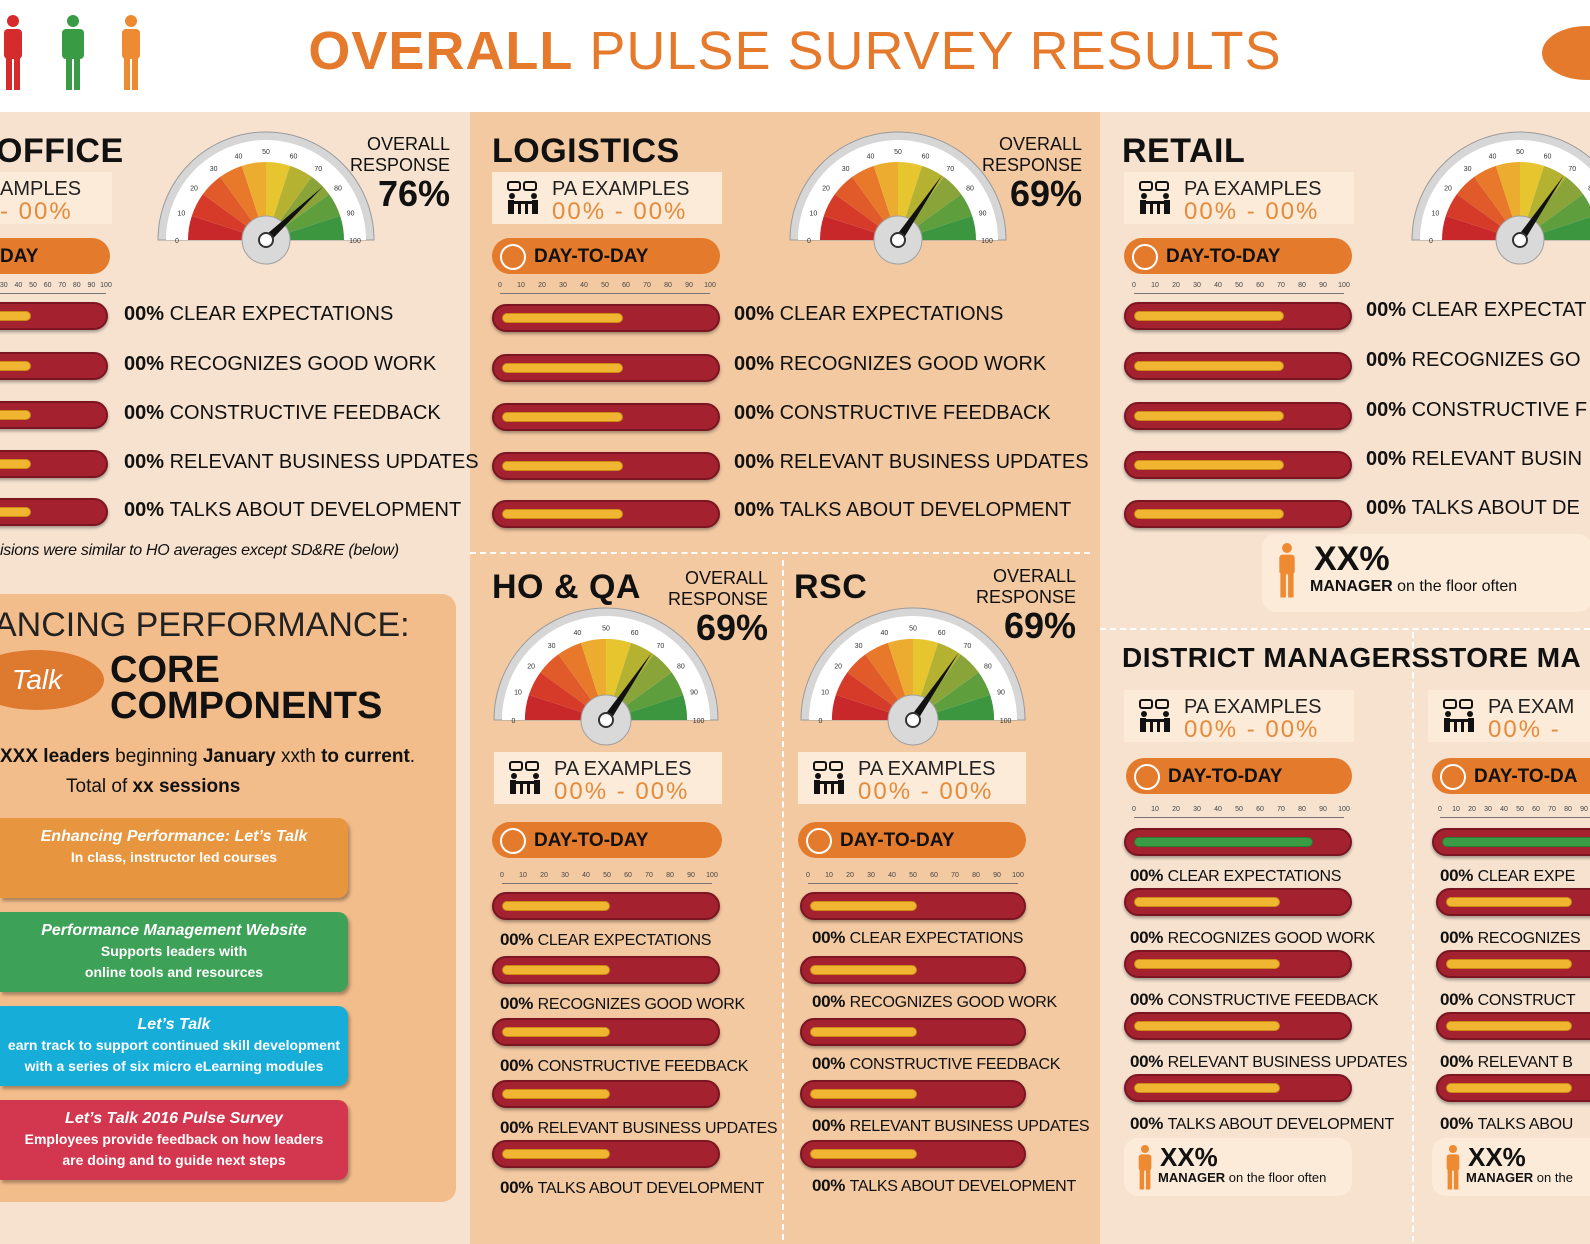 This screenshot has width=1590, height=1244. What do you see at coordinates (502, 875) in the screenshot?
I see `scale-tick: 0` at bounding box center [502, 875].